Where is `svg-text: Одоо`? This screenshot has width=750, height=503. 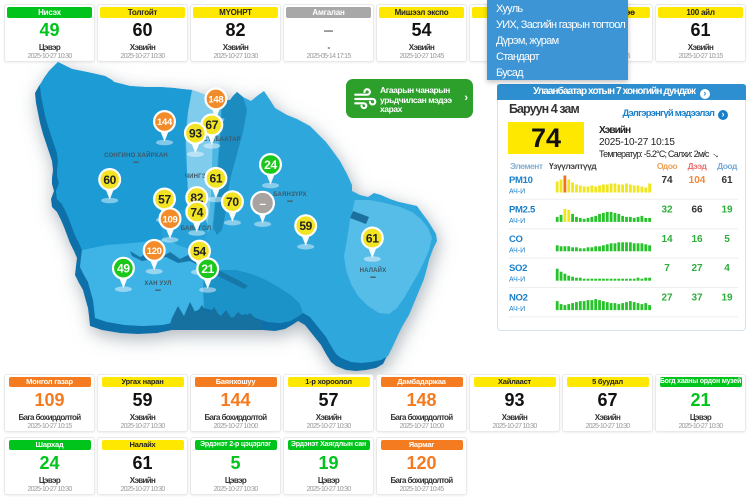 svg-text: Одоо is located at coordinates (667, 166).